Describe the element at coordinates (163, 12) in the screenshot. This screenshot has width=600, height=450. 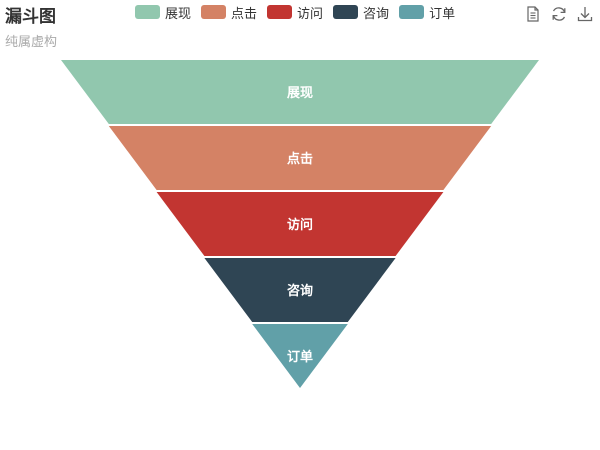
I see `legend-item-0: 展现` at that location.